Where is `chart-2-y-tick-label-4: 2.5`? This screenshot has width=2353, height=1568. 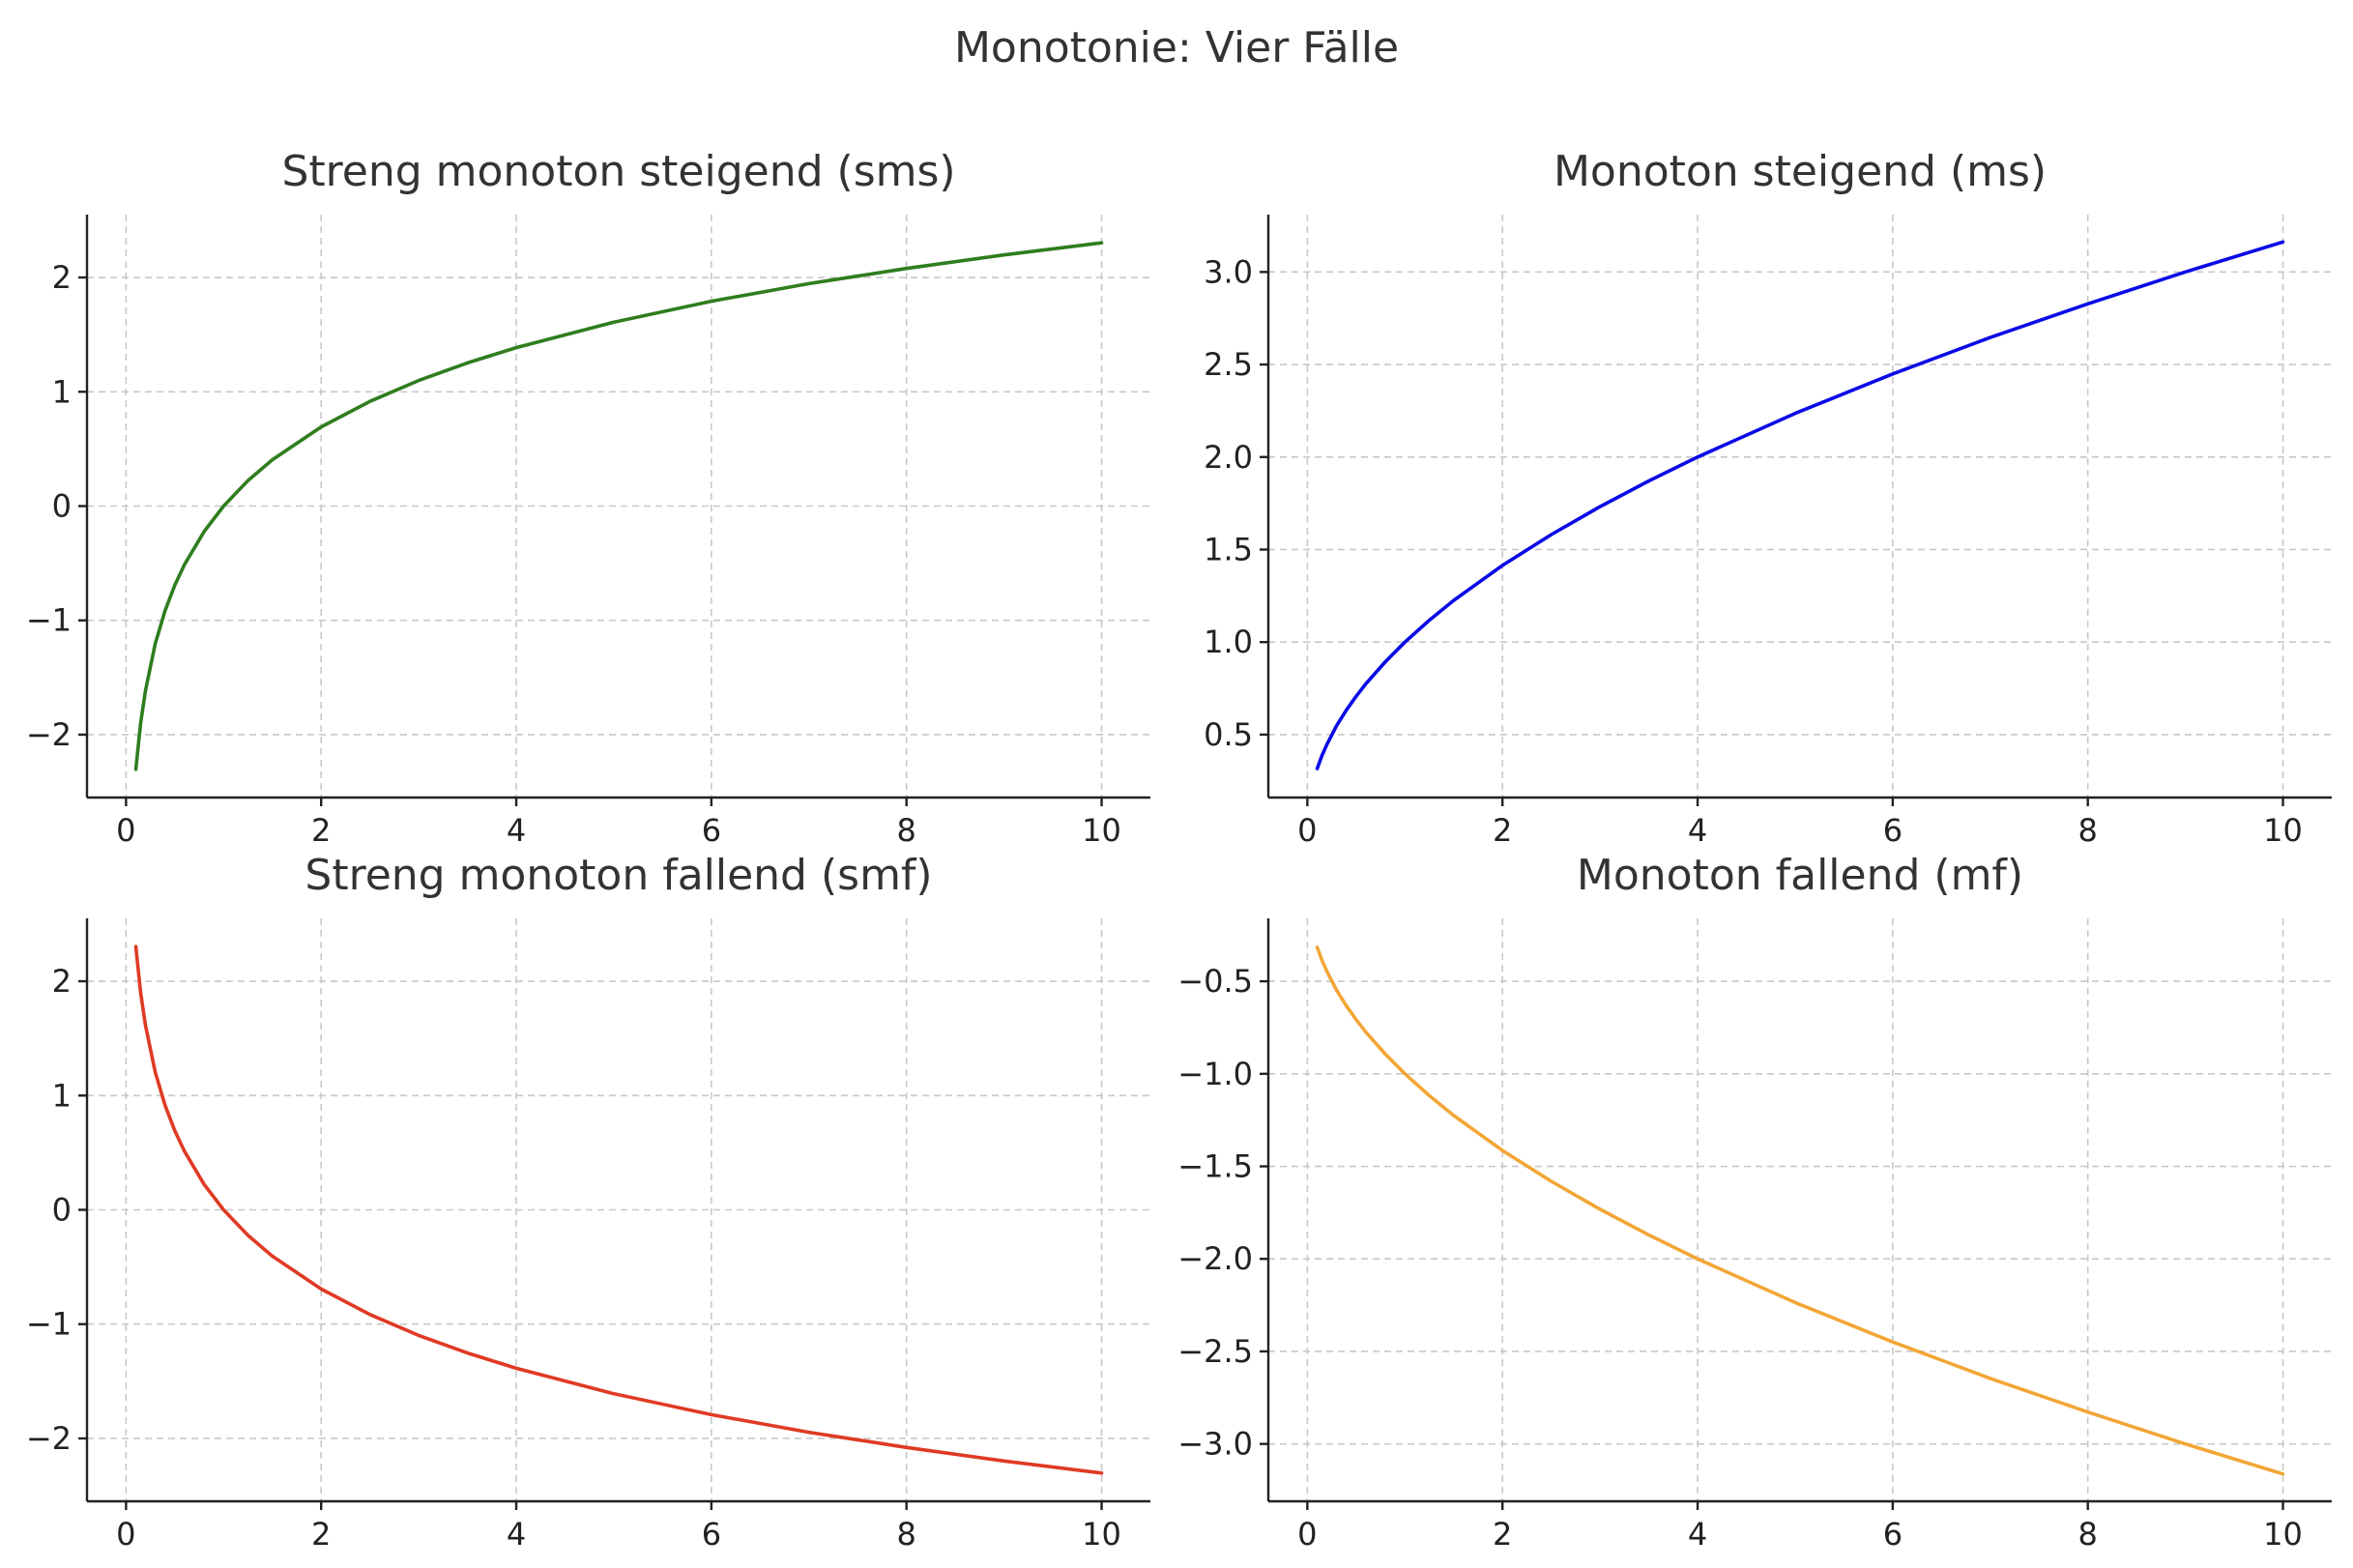 chart-2-y-tick-label-4: 2.5 is located at coordinates (1228, 364).